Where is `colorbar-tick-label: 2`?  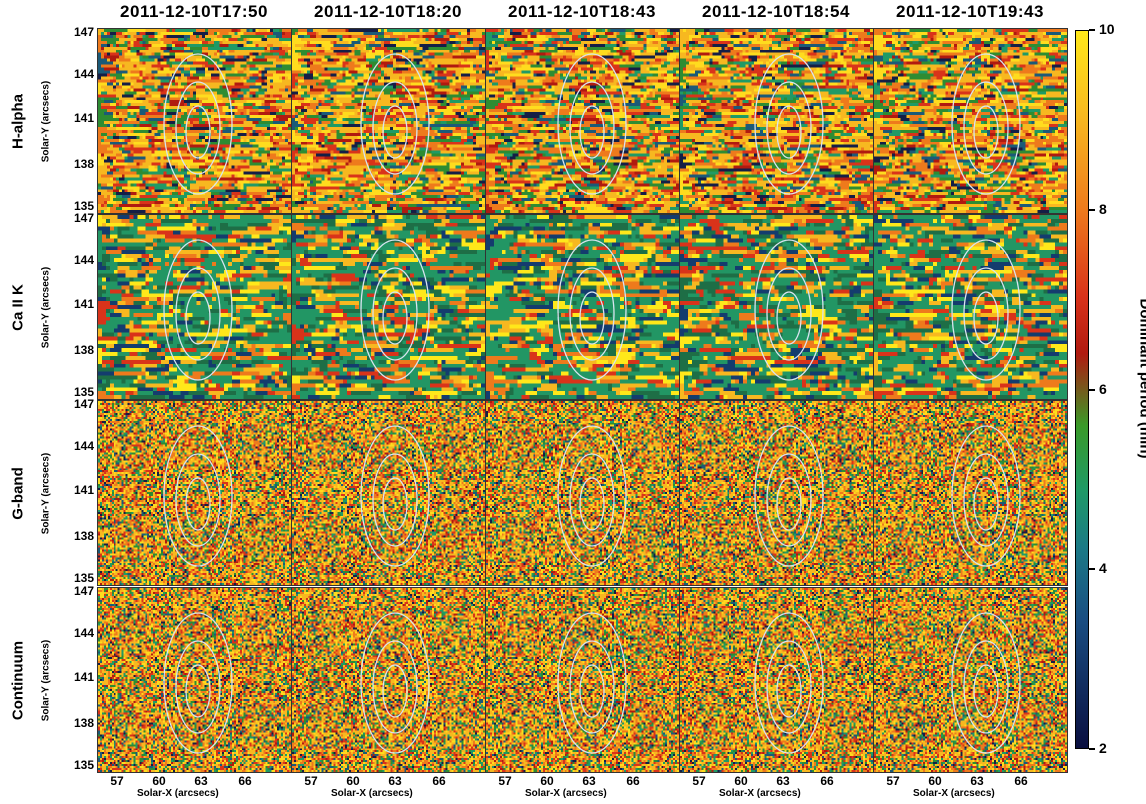
colorbar-tick-label: 2 is located at coordinates (1103, 748).